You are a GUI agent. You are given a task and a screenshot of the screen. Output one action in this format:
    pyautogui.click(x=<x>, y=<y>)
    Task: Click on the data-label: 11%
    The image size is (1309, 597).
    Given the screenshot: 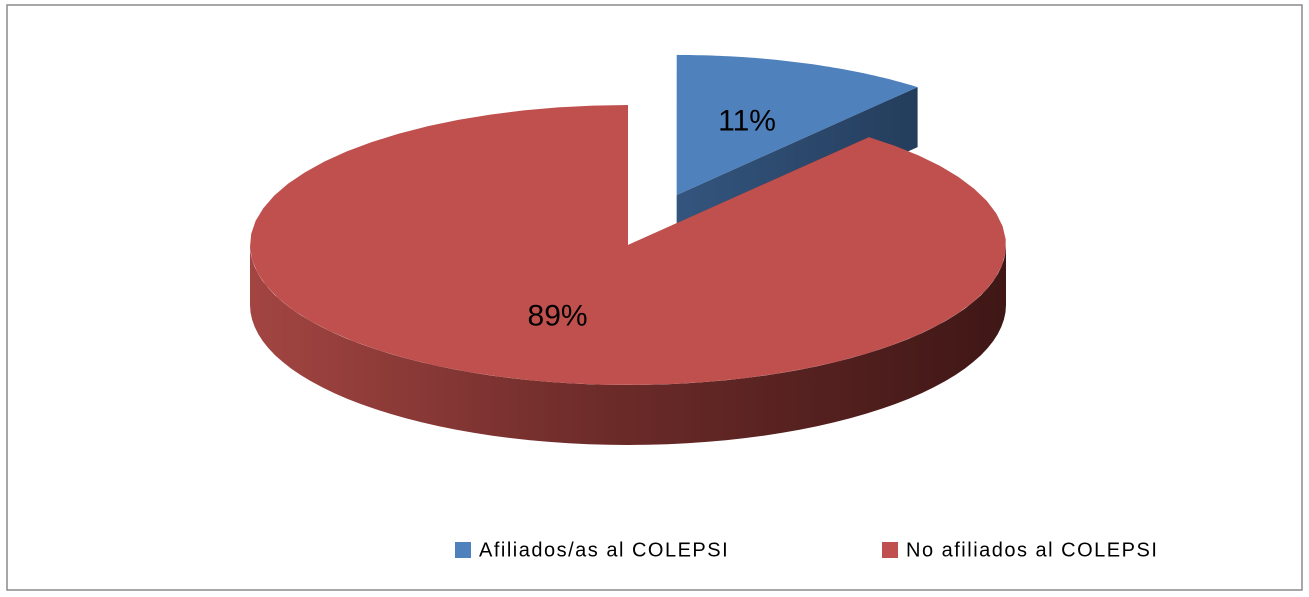 What is the action you would take?
    pyautogui.click(x=747, y=120)
    